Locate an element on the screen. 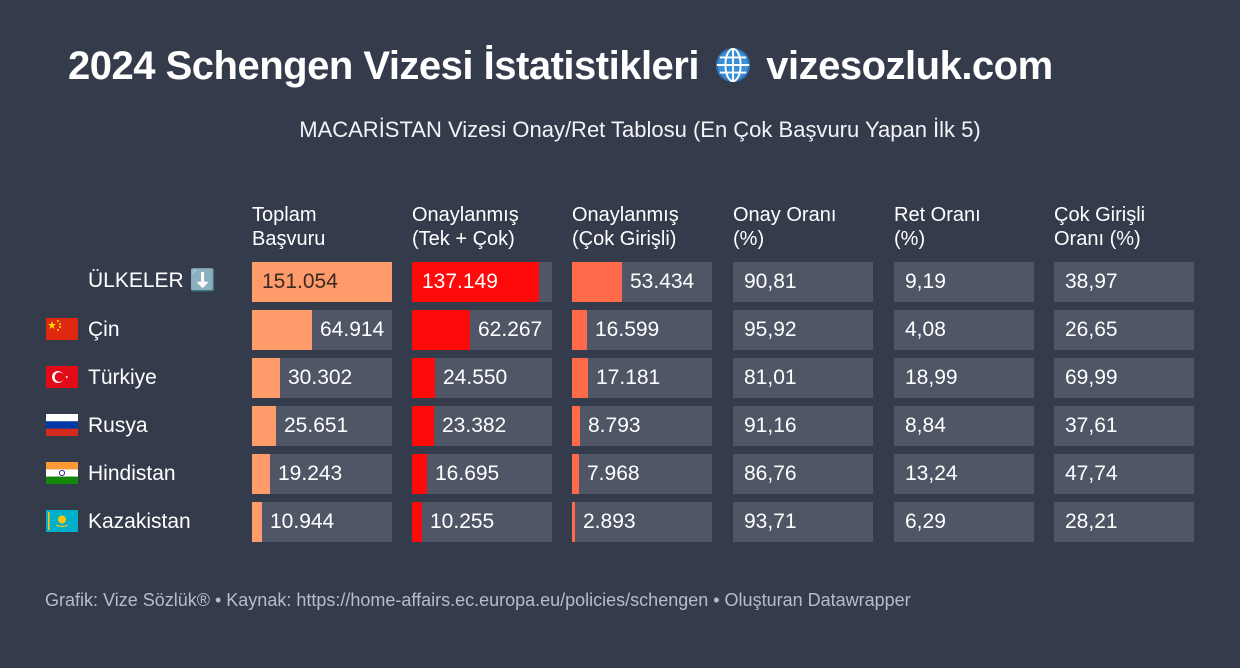 This screenshot has height=668, width=1240. country-label: Türkiye is located at coordinates (101, 378).